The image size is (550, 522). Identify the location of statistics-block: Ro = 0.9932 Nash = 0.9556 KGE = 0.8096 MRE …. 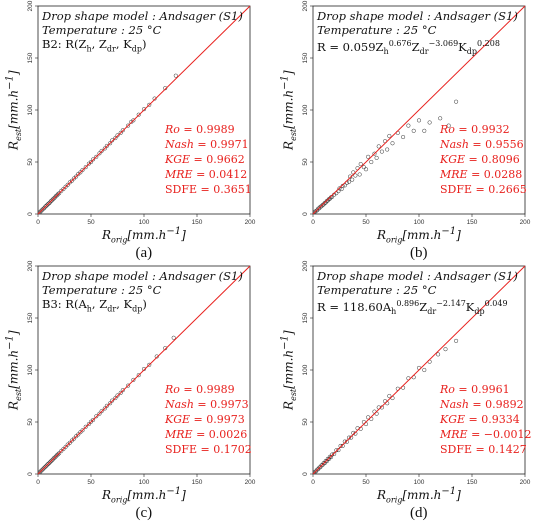
(483, 159).